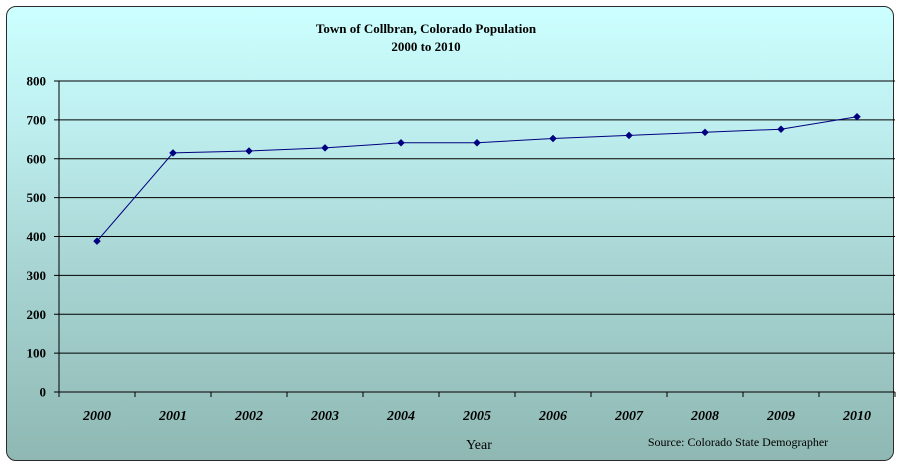  Describe the element at coordinates (629, 135) in the screenshot. I see `data-point-2007` at that location.